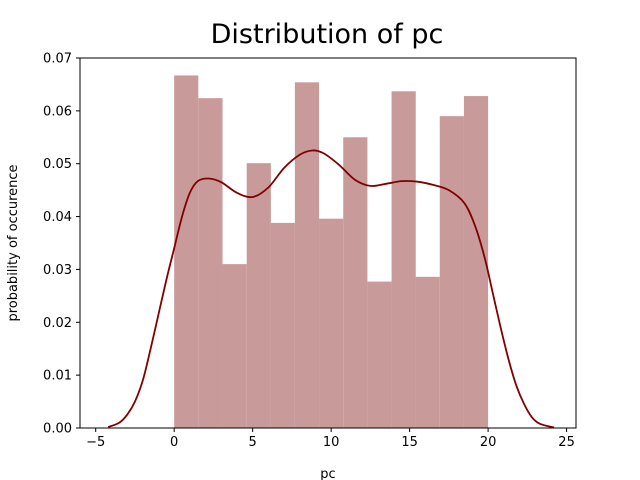 This screenshot has height=480, width=640. I want to click on x-tick-label: −5, so click(95, 442).